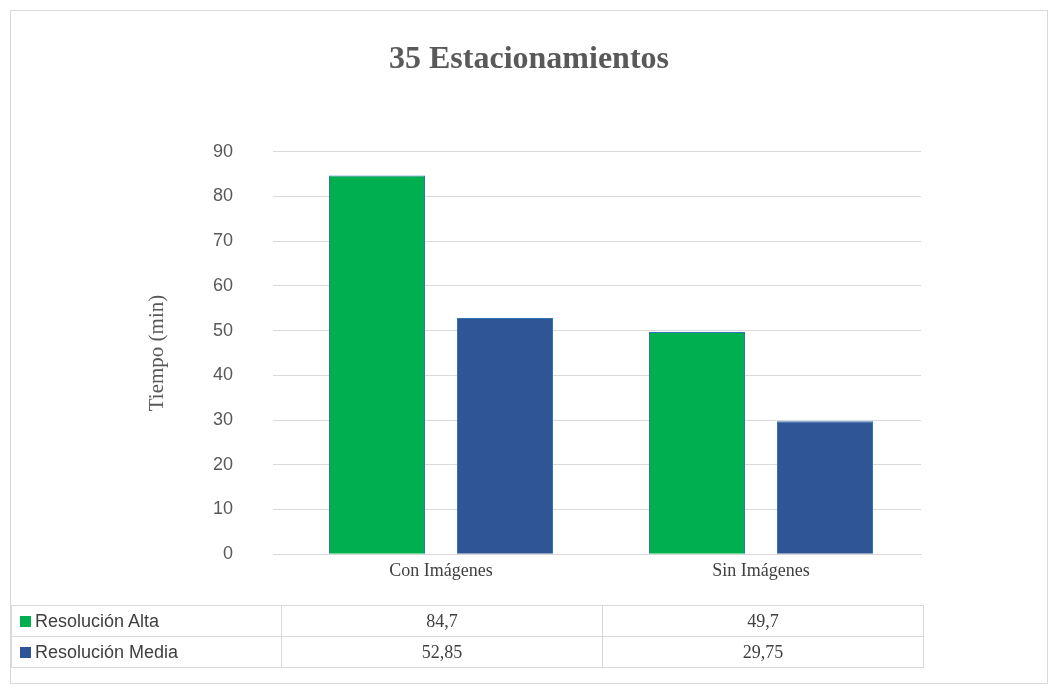 The image size is (1060, 692). Describe the element at coordinates (222, 374) in the screenshot. I see `y-tick-label: 40` at that location.